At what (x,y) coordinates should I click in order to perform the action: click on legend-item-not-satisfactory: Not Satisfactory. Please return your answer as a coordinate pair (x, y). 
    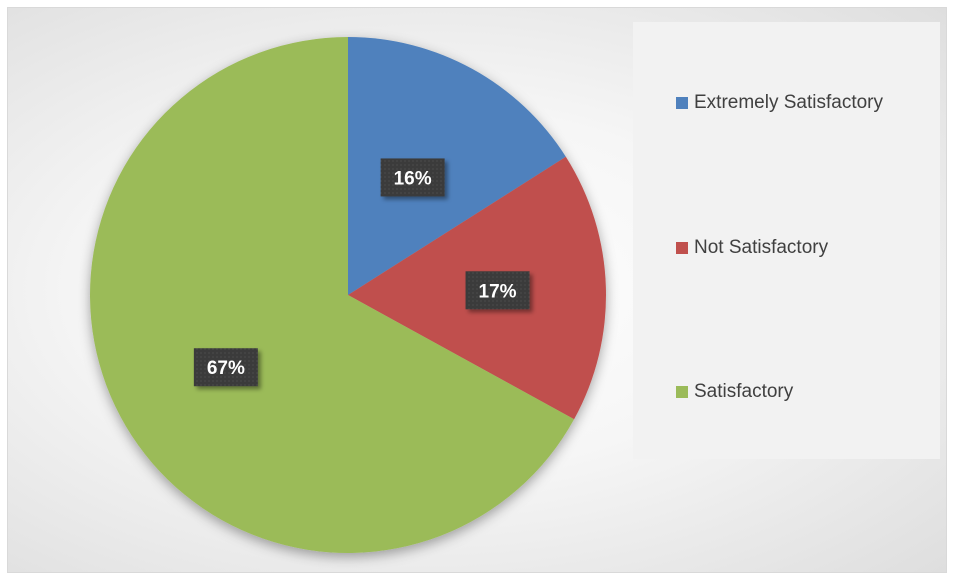
    Looking at the image, I should click on (752, 248).